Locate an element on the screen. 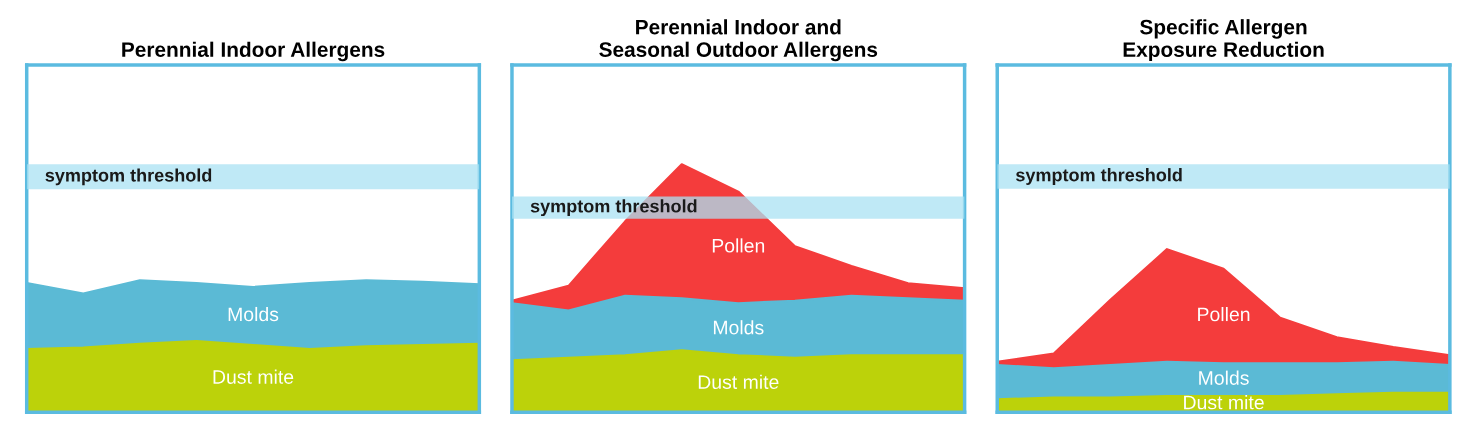  chart-title: Perennial Indoor Allergens is located at coordinates (253, 51).